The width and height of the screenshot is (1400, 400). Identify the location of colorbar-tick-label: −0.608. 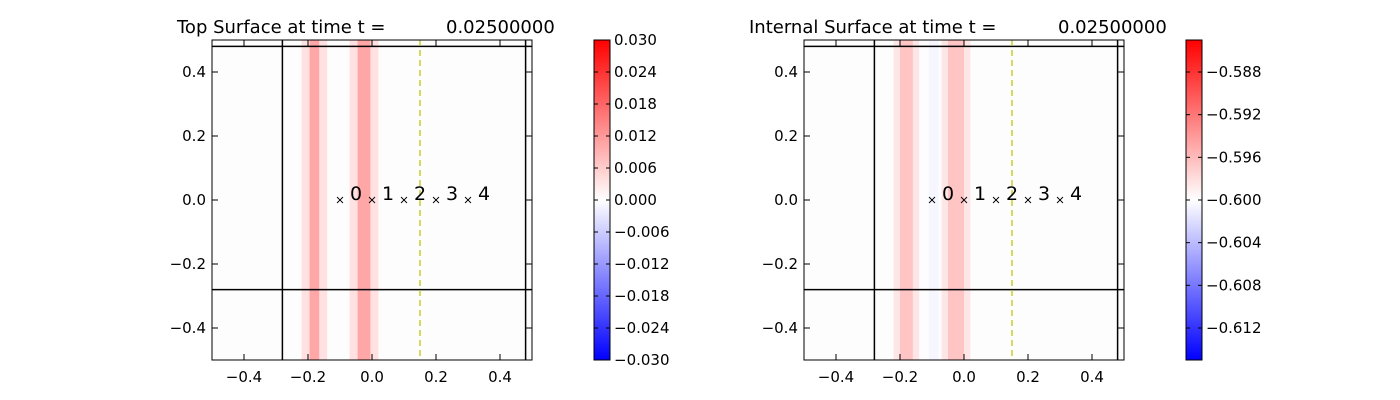
(1234, 285).